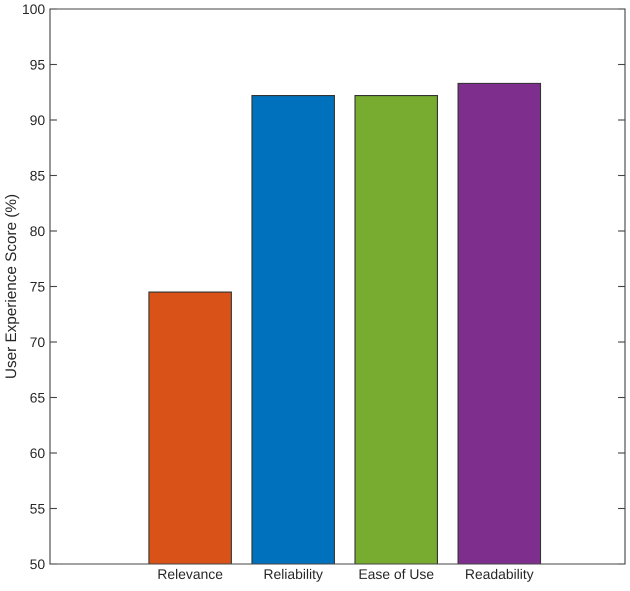  I want to click on y-tick-label: 100, so click(34, 9).